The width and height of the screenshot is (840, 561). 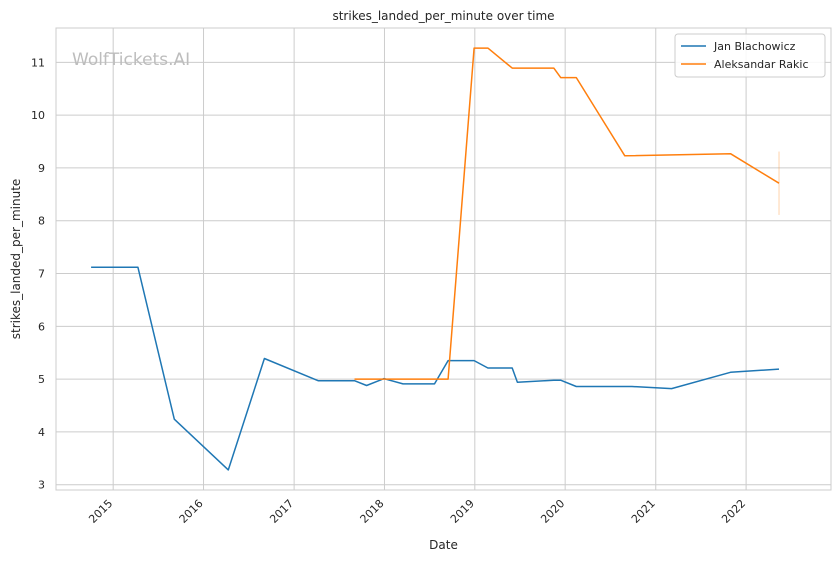 I want to click on y-tick-labels: 3 4 5 6 7 8 9 10 11, so click(x=38, y=273).